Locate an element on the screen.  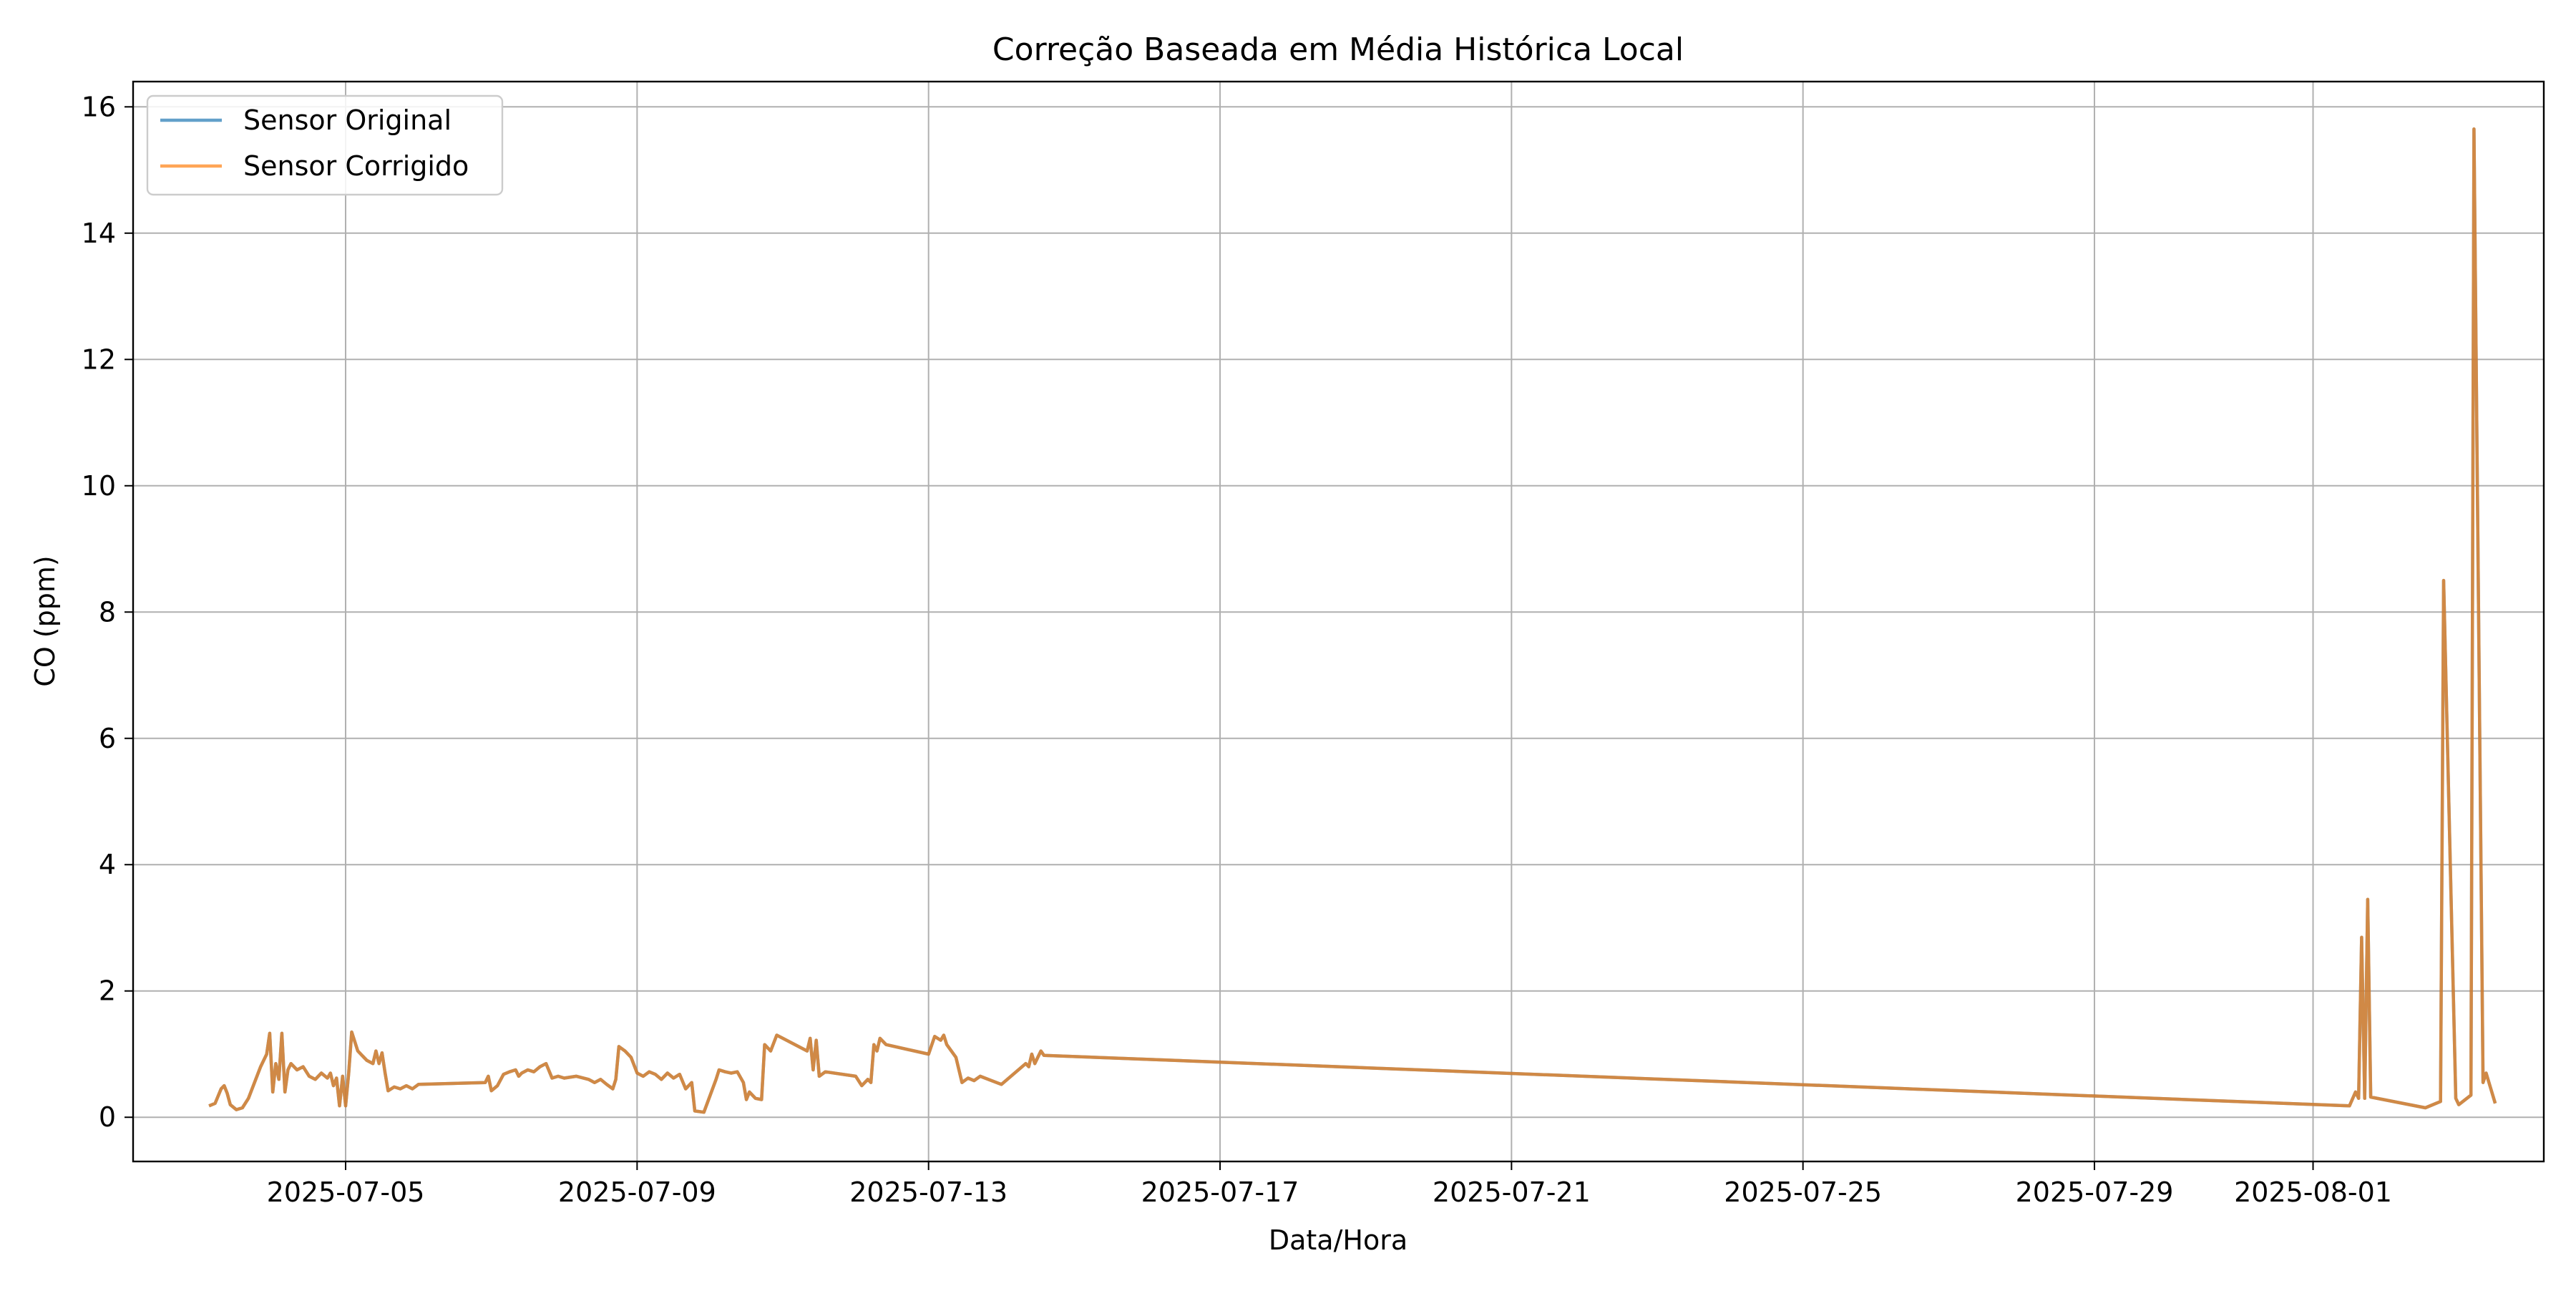
y-tick-label: 8 is located at coordinates (107, 612).